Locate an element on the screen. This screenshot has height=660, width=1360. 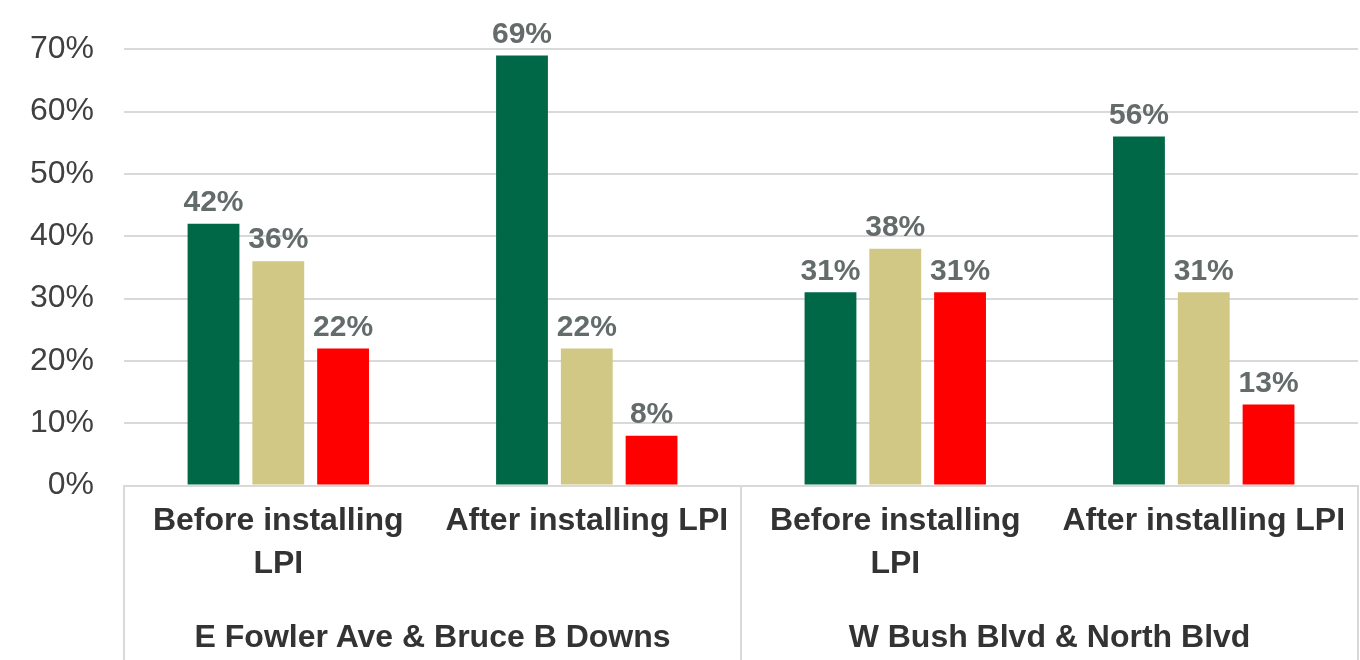
data-label: 8% is located at coordinates (651, 412).